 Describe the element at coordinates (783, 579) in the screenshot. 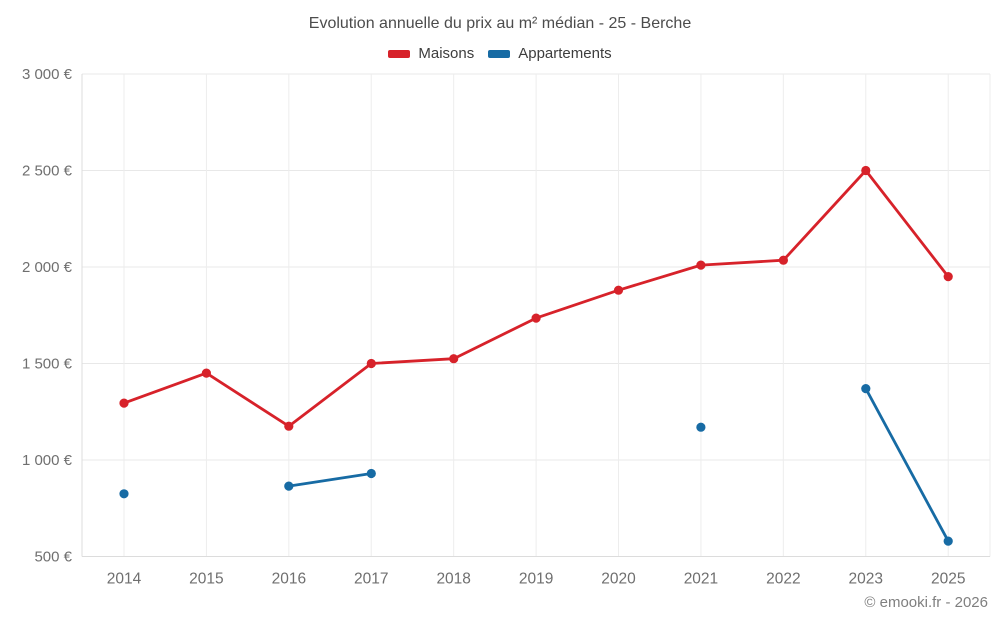

I see `x-tick-label: 2022` at that location.